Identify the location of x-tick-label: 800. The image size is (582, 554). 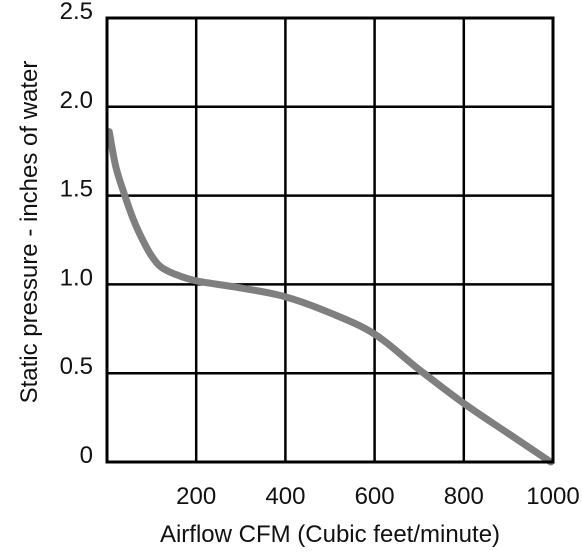
(464, 496).